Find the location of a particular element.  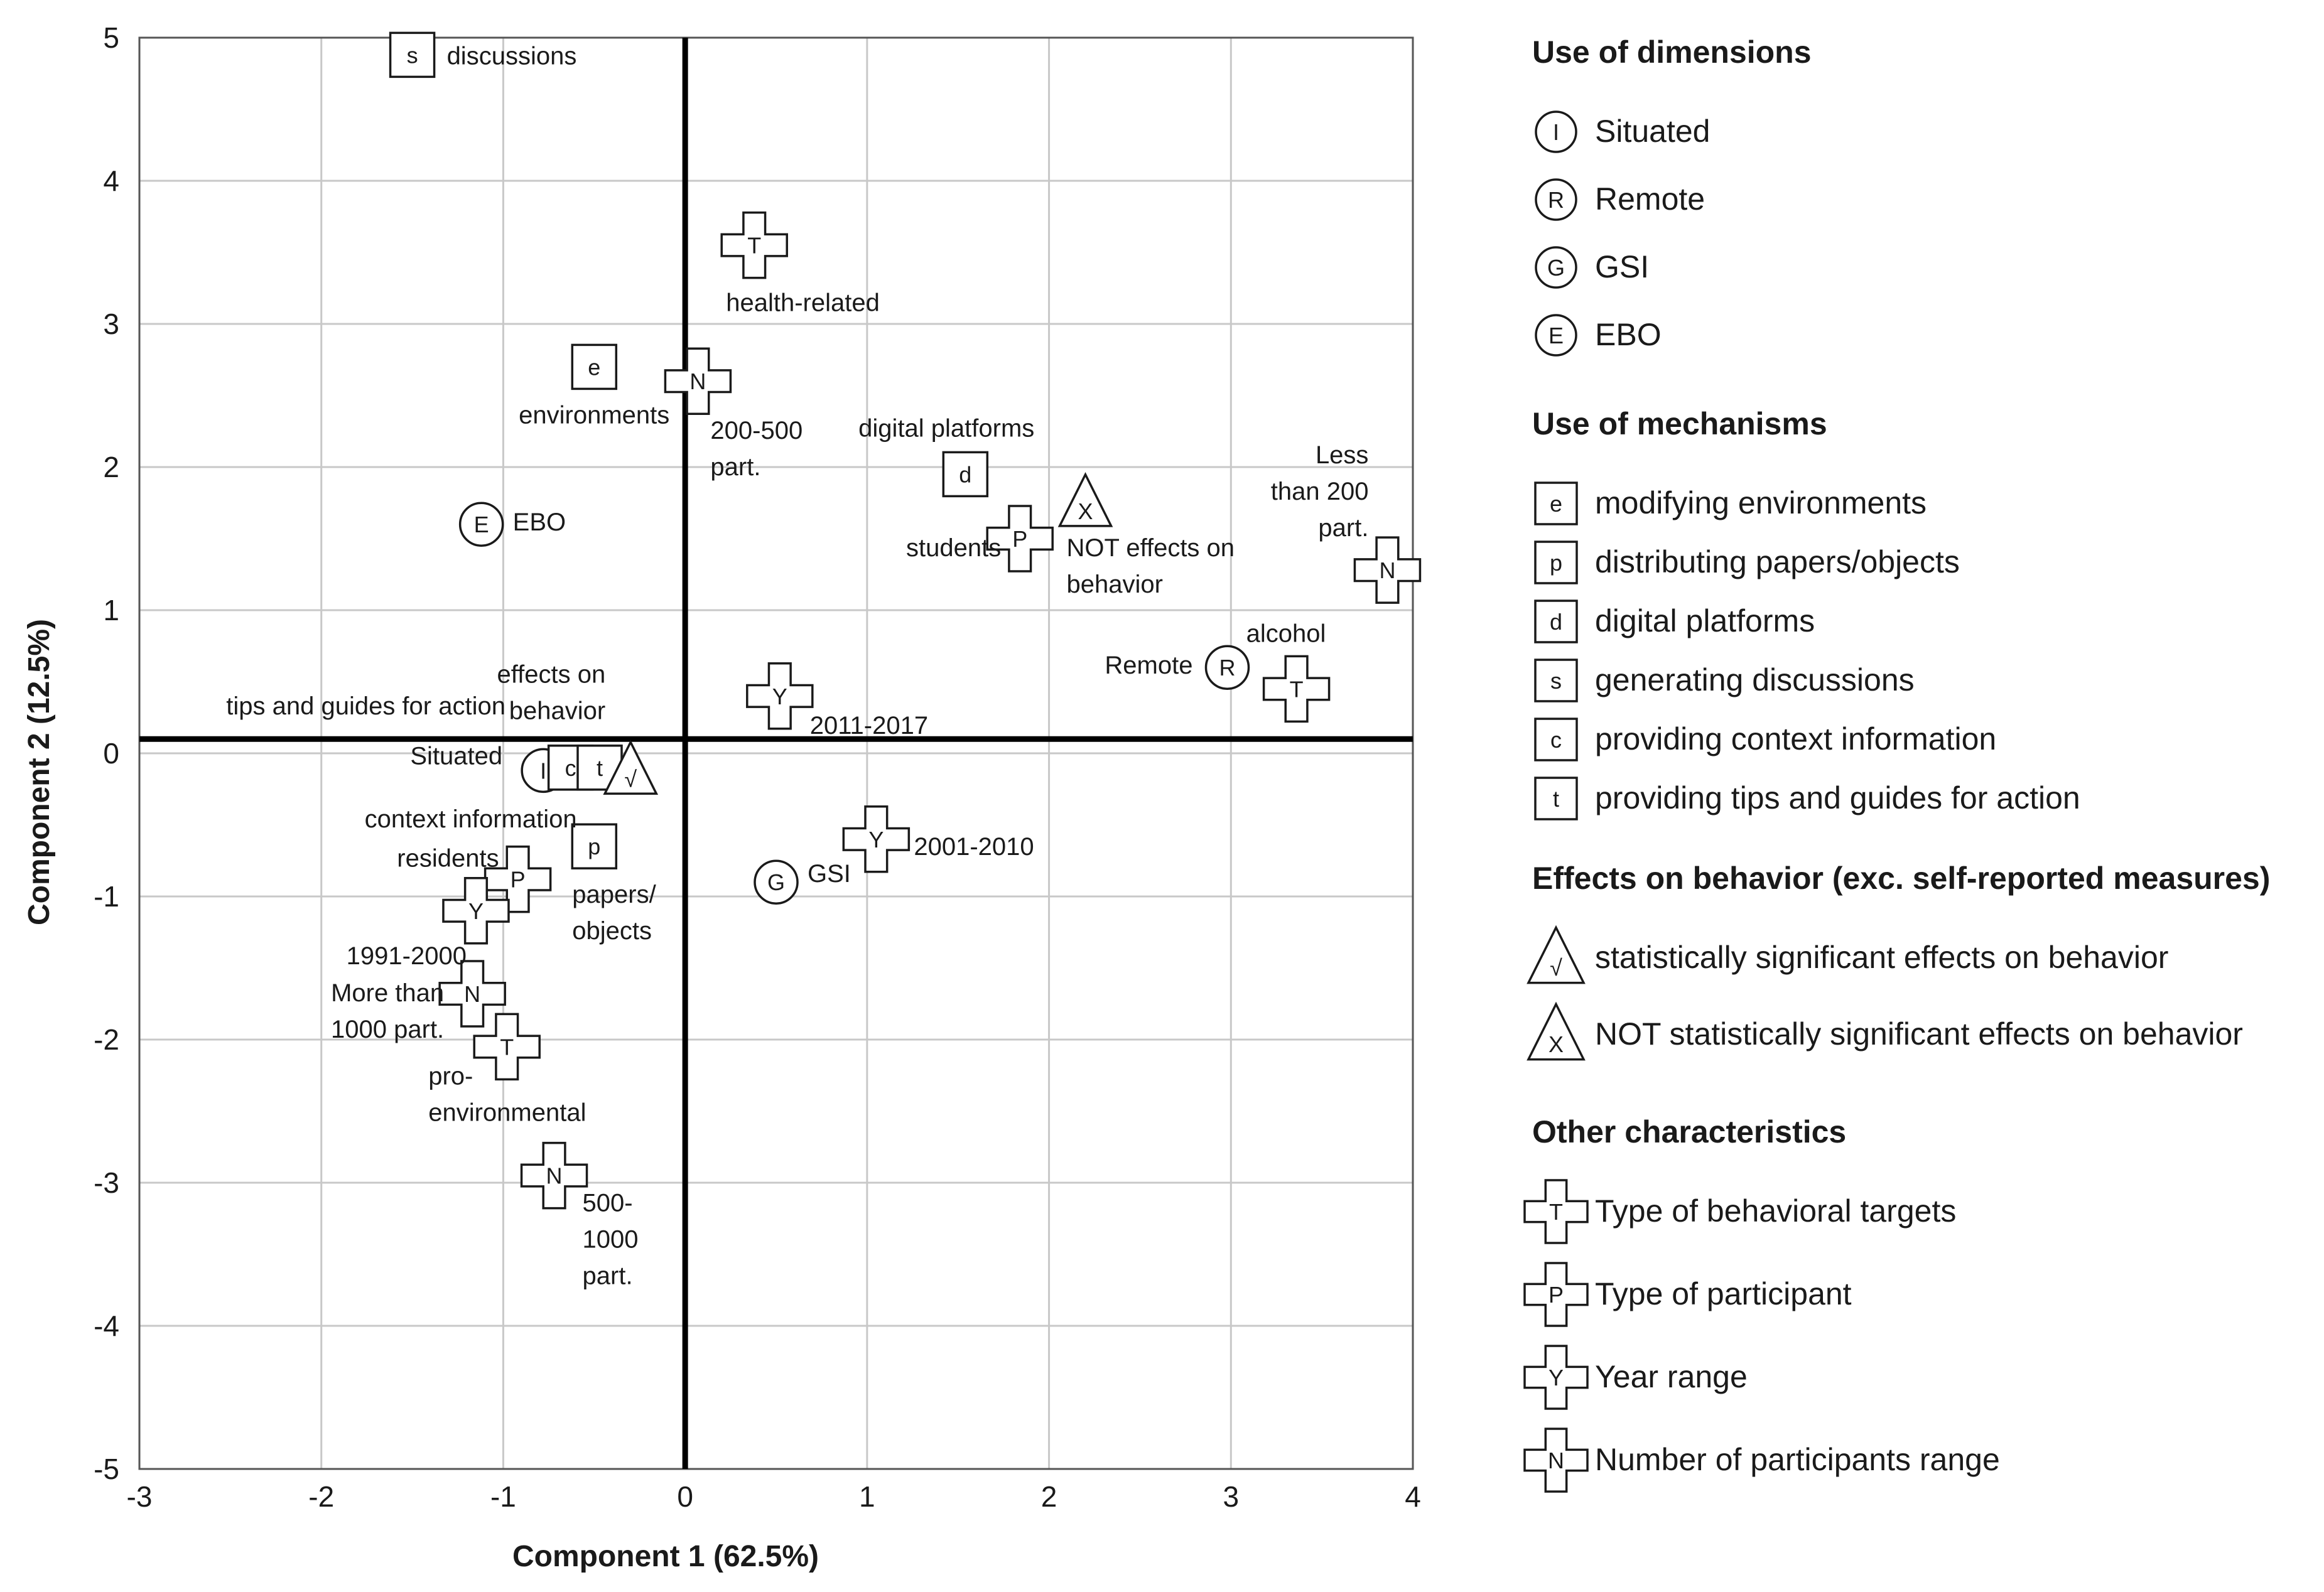

point-label: 2011-2017 is located at coordinates (869, 726).